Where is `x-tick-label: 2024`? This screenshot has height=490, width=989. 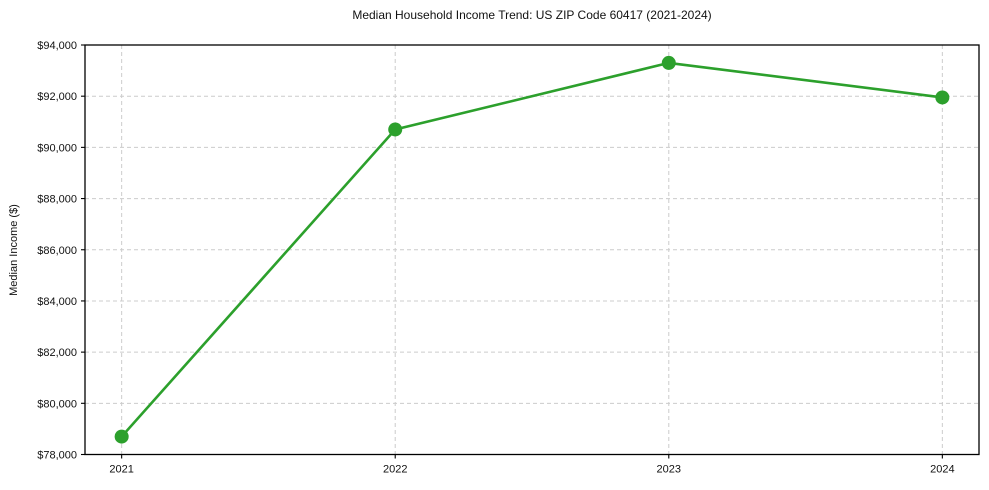
x-tick-label: 2024 is located at coordinates (942, 470).